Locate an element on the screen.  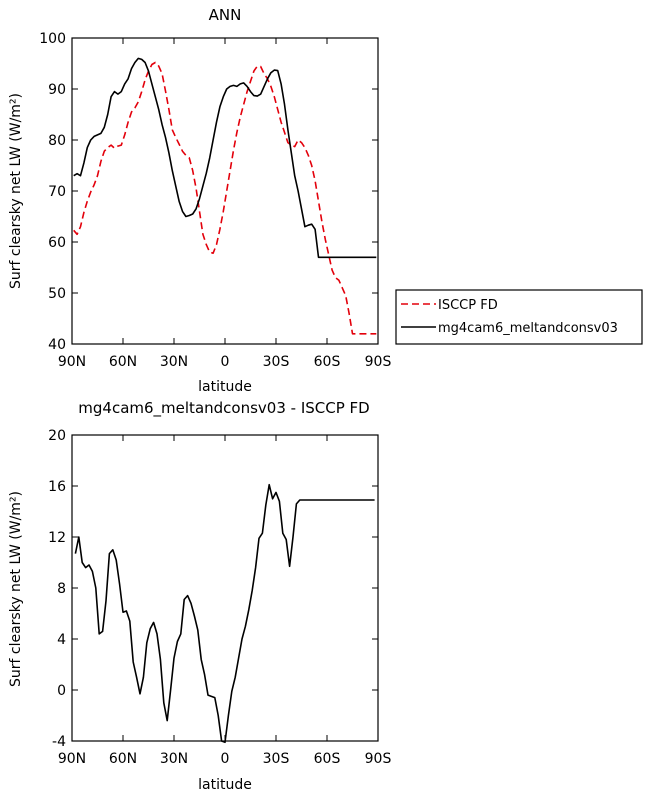
y-tick-label: 70 is located at coordinates (57, 192).